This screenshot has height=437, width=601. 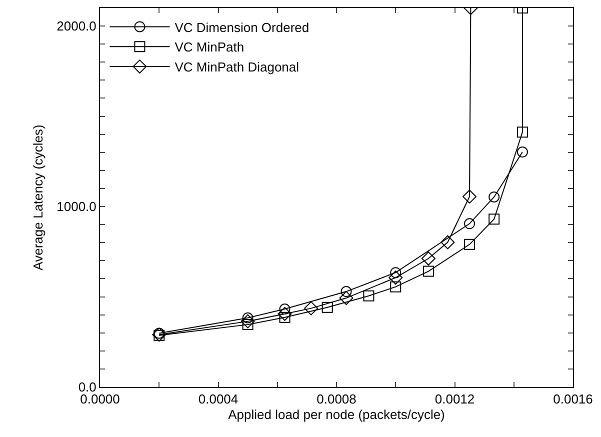 What do you see at coordinates (38, 197) in the screenshot?
I see `y-axis-title: Average Latency (cycles)` at bounding box center [38, 197].